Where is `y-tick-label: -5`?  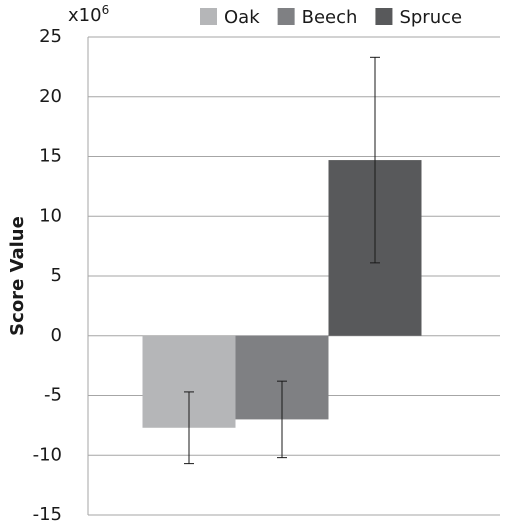 y-tick-label: -5 is located at coordinates (53, 395).